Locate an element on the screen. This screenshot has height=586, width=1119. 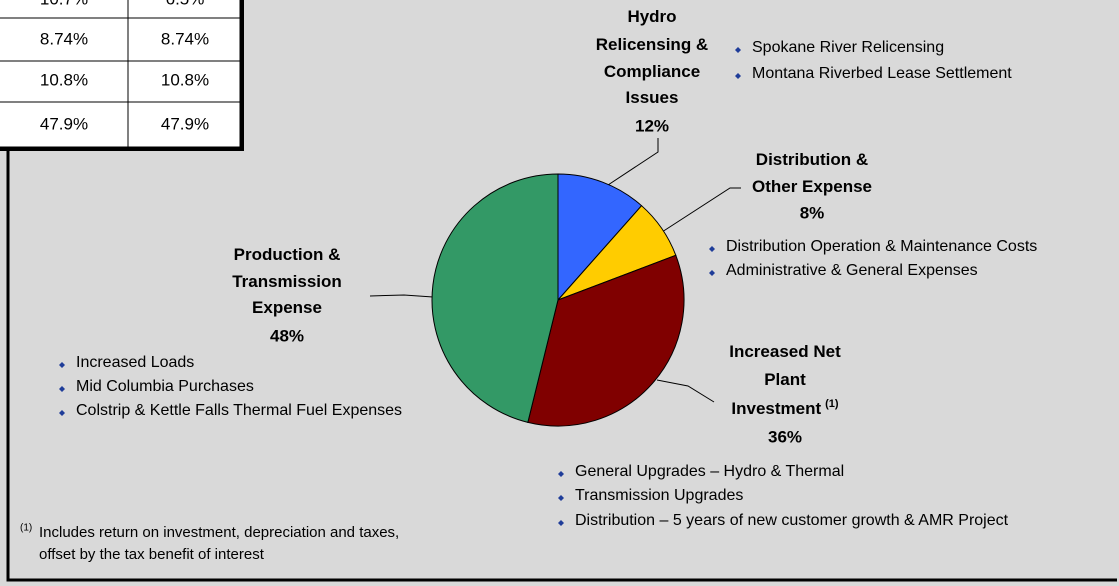
slice-label-text: Increased Net is located at coordinates (785, 351).